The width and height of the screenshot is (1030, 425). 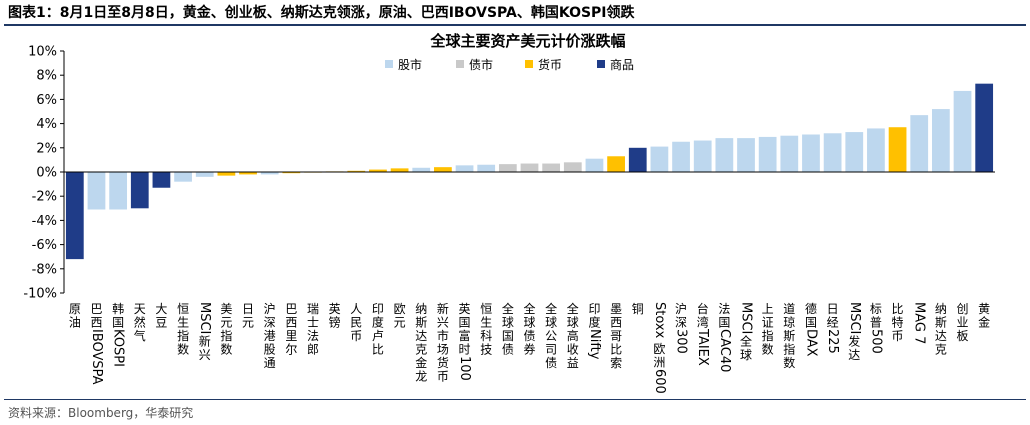 I want to click on svg-text: 高, so click(x=573, y=335).